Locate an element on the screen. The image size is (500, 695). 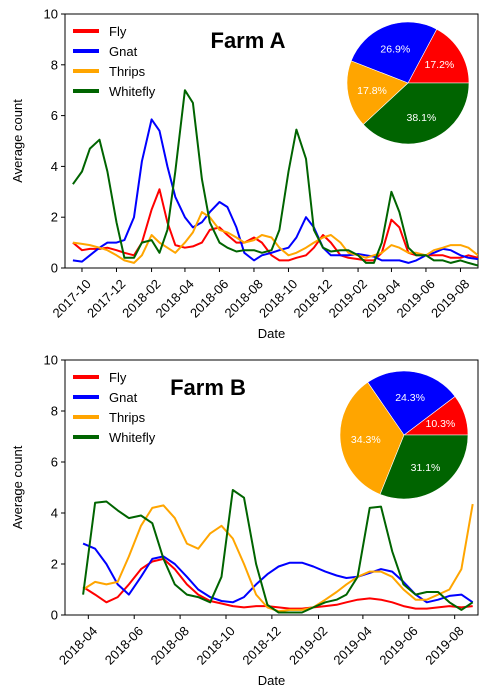
chart-title: Farm B is located at coordinates (208, 387).